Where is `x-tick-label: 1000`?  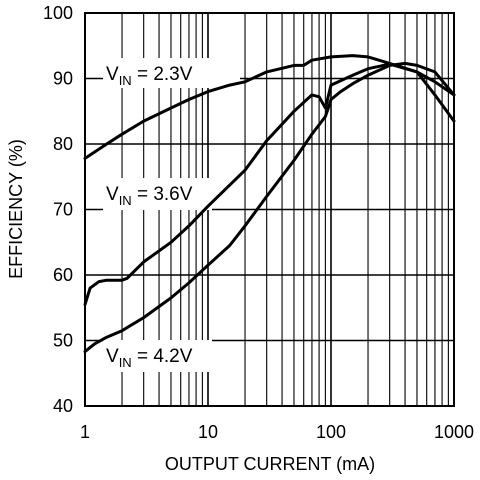
x-tick-label: 1000 is located at coordinates (454, 432).